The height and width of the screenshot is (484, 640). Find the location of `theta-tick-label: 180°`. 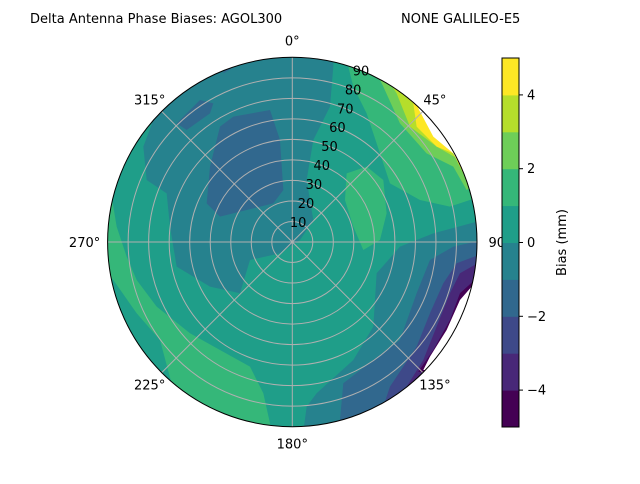

theta-tick-label: 180° is located at coordinates (292, 445).